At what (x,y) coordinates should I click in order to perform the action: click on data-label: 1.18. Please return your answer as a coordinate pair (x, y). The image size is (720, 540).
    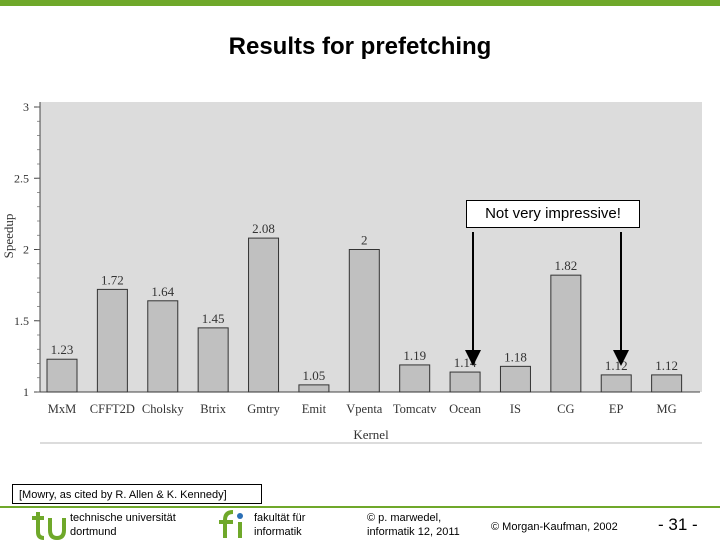
    Looking at the image, I should click on (515, 356).